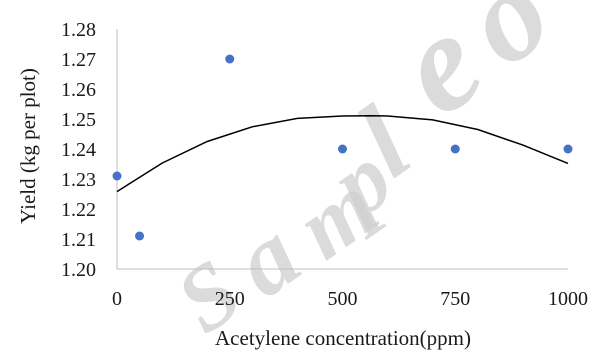  What do you see at coordinates (78, 180) in the screenshot?
I see `y-tick-label: 1.23` at bounding box center [78, 180].